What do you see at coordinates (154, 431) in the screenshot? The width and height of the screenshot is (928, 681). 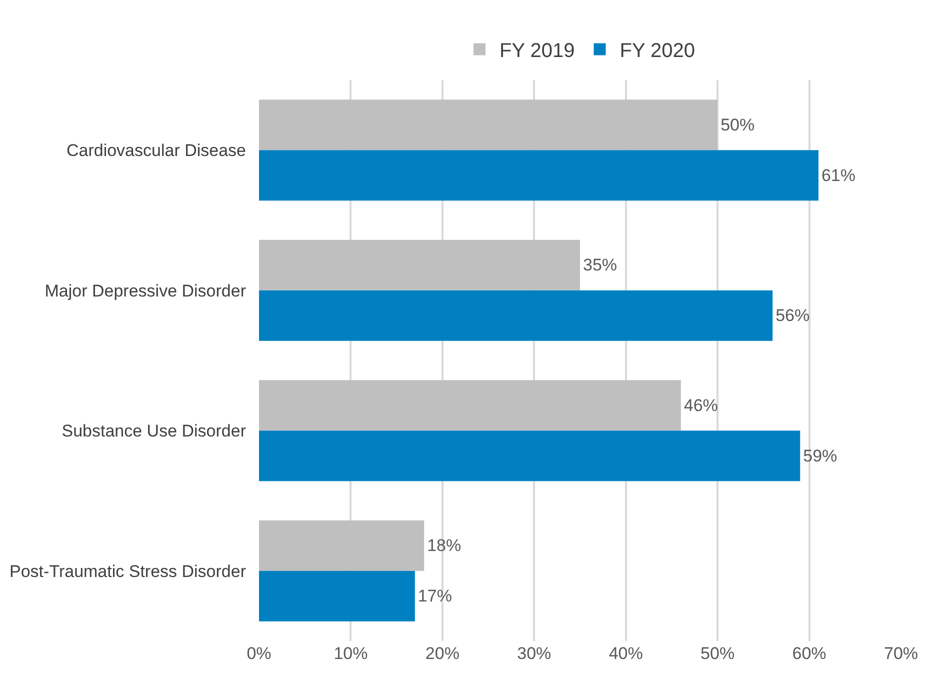 I see `y-tick-label: Substance Use Disorder` at bounding box center [154, 431].